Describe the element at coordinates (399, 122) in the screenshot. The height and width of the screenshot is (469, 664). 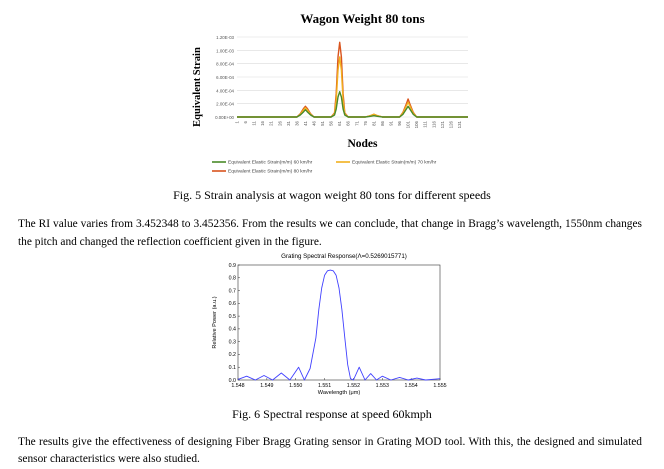
I see `chart1-xtick-label: 96` at that location.